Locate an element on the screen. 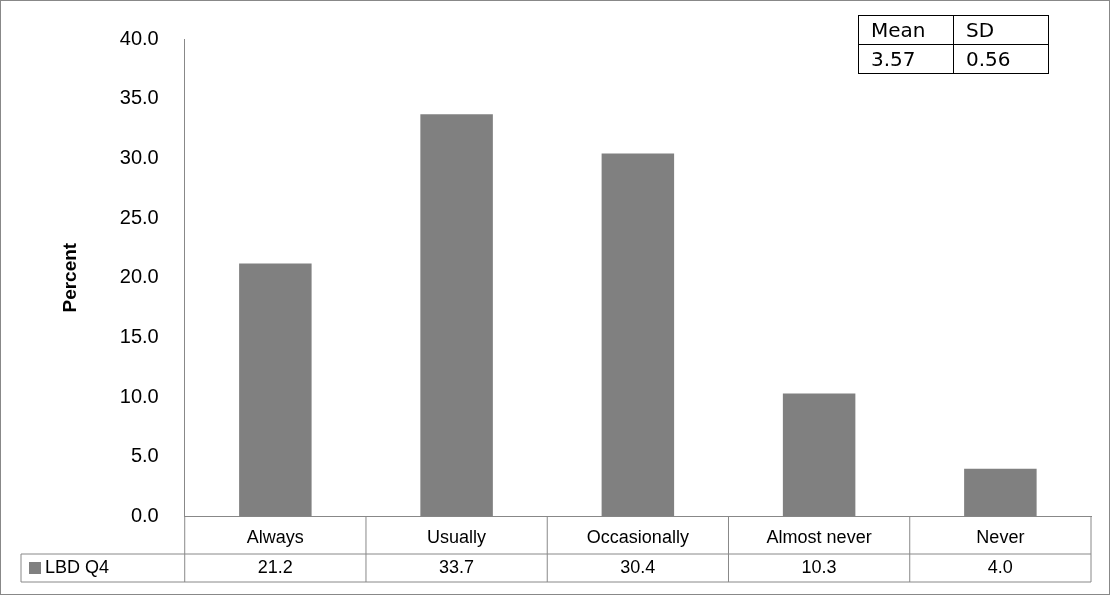  data-label: 4.0 is located at coordinates (1000, 566).